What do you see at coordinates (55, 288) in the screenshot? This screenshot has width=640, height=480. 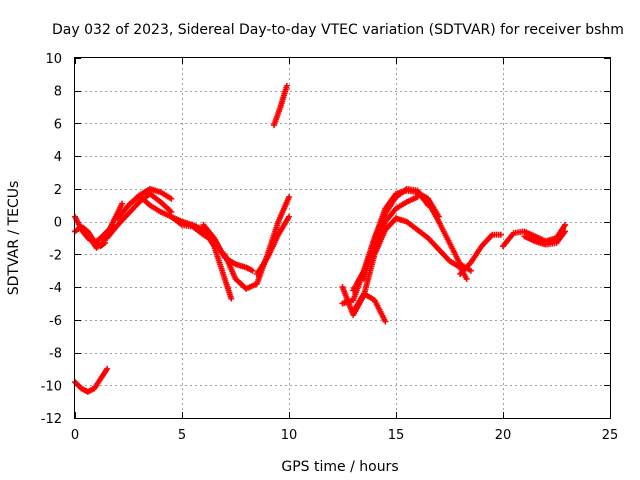 I see `y-tick-label: -4` at bounding box center [55, 288].